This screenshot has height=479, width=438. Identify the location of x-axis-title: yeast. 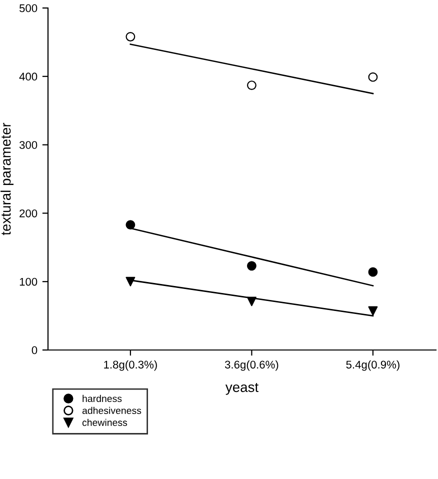
(241, 388).